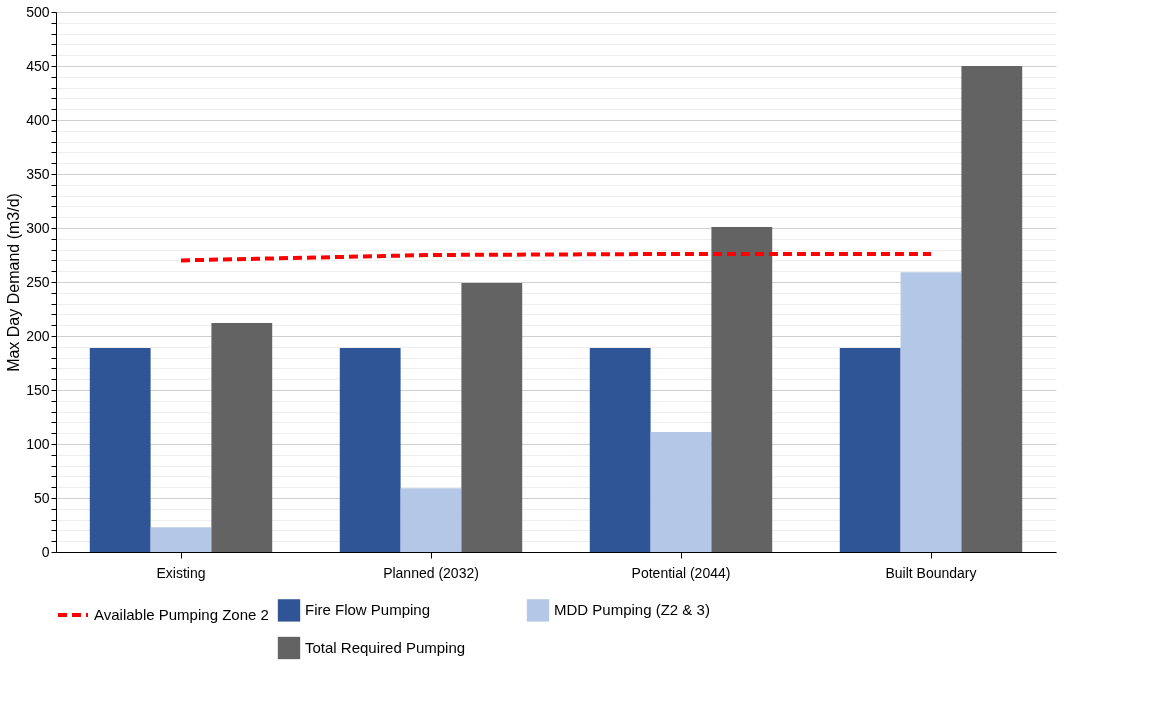 Image resolution: width=1165 pixels, height=720 pixels. What do you see at coordinates (38, 281) in the screenshot?
I see `y-tick-label: 250` at bounding box center [38, 281].